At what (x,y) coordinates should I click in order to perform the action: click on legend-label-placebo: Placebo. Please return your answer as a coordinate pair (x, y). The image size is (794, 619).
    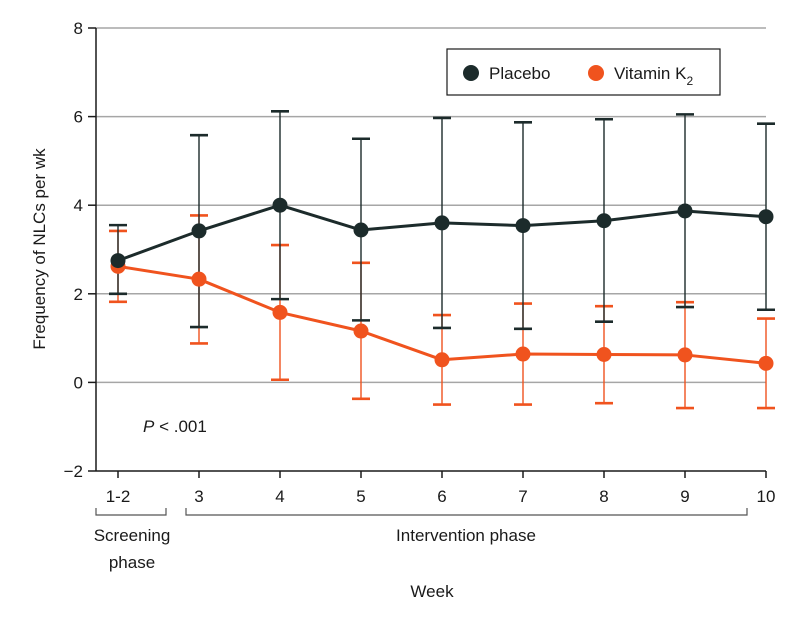
    Looking at the image, I should click on (519, 73).